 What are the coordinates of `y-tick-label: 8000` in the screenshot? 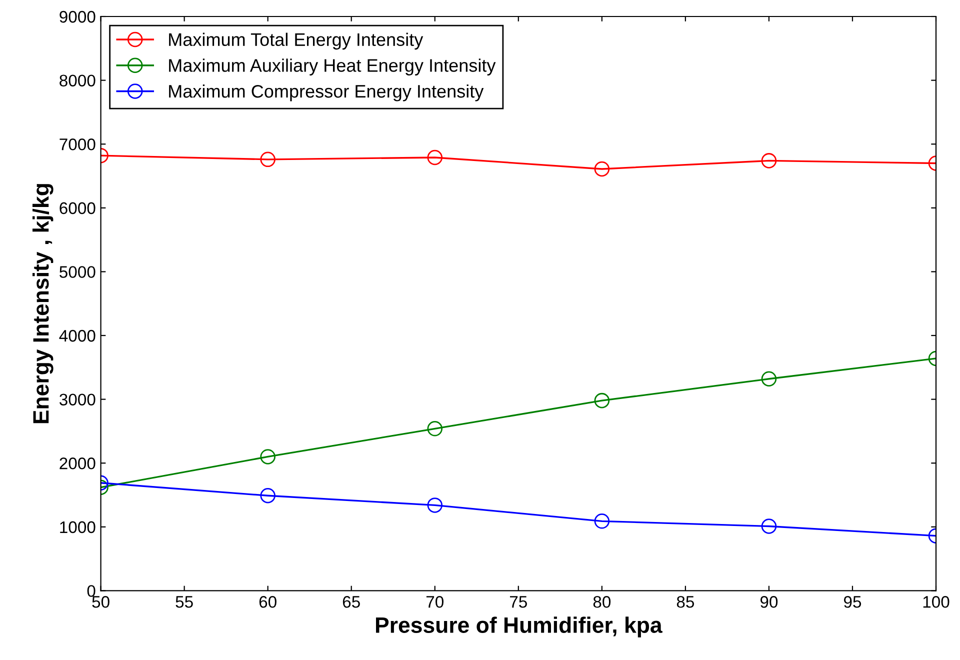 It's located at (78, 80).